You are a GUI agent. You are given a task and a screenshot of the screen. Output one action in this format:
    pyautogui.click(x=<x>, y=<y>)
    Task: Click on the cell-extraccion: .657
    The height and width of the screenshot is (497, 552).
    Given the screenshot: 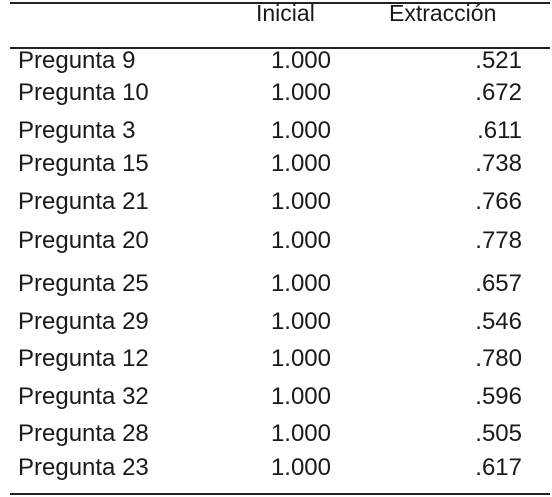 What is the action you would take?
    pyautogui.click(x=498, y=283)
    